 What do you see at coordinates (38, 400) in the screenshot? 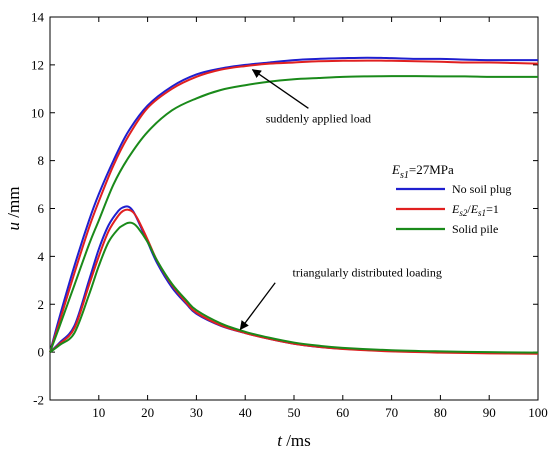
I see `y-tick-label: -2` at bounding box center [38, 400].